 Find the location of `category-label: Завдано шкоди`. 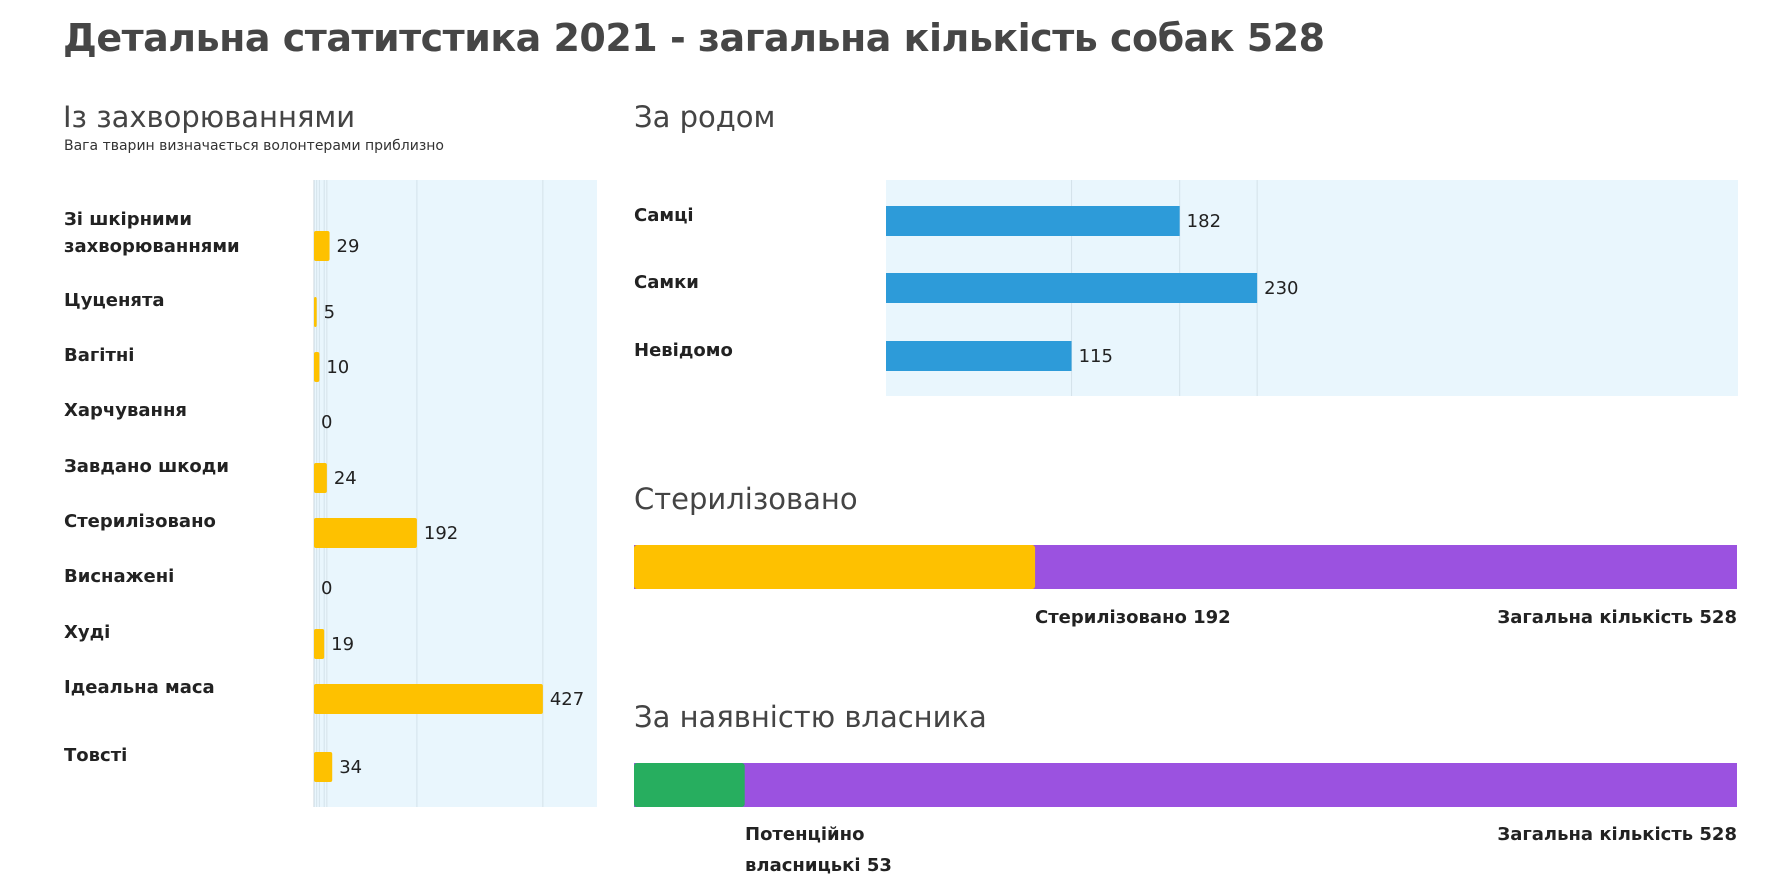

category-label: Завдано шкоди is located at coordinates (146, 466).